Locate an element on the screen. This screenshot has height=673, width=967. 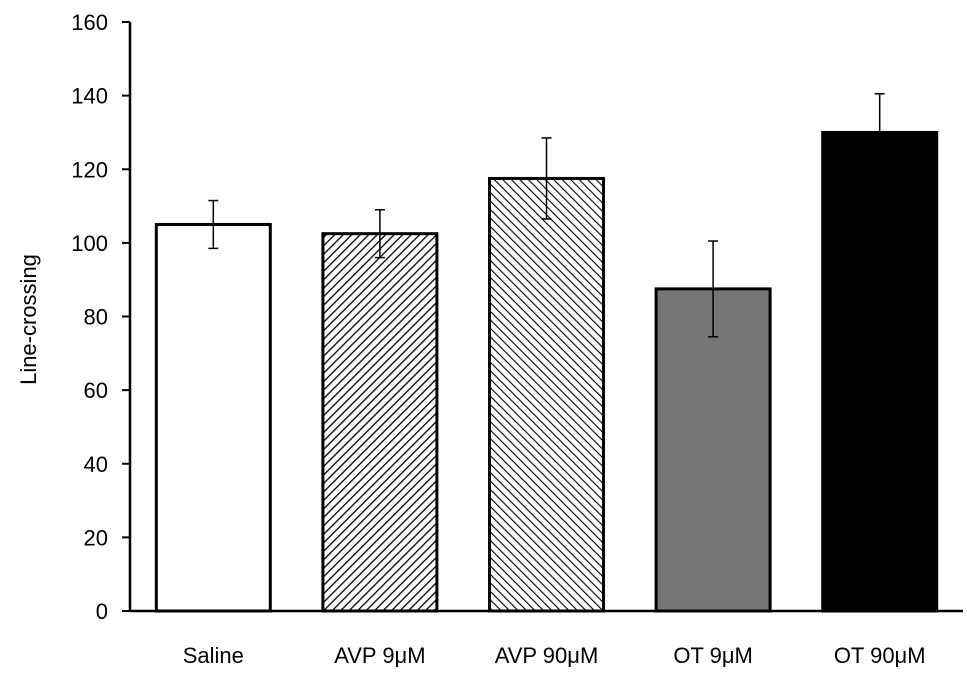
y-tick-label: 80 is located at coordinates (96, 317).